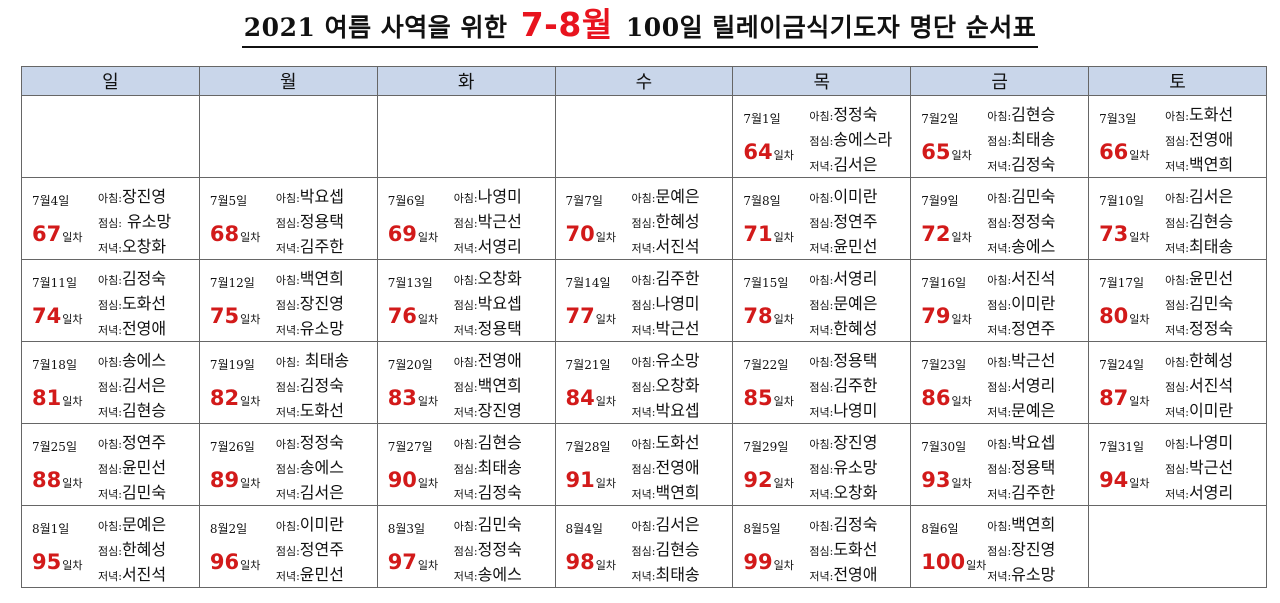 This screenshot has width=1280, height=603. Describe the element at coordinates (946, 234) in the screenshot. I see `day-count: 72일차` at that location.